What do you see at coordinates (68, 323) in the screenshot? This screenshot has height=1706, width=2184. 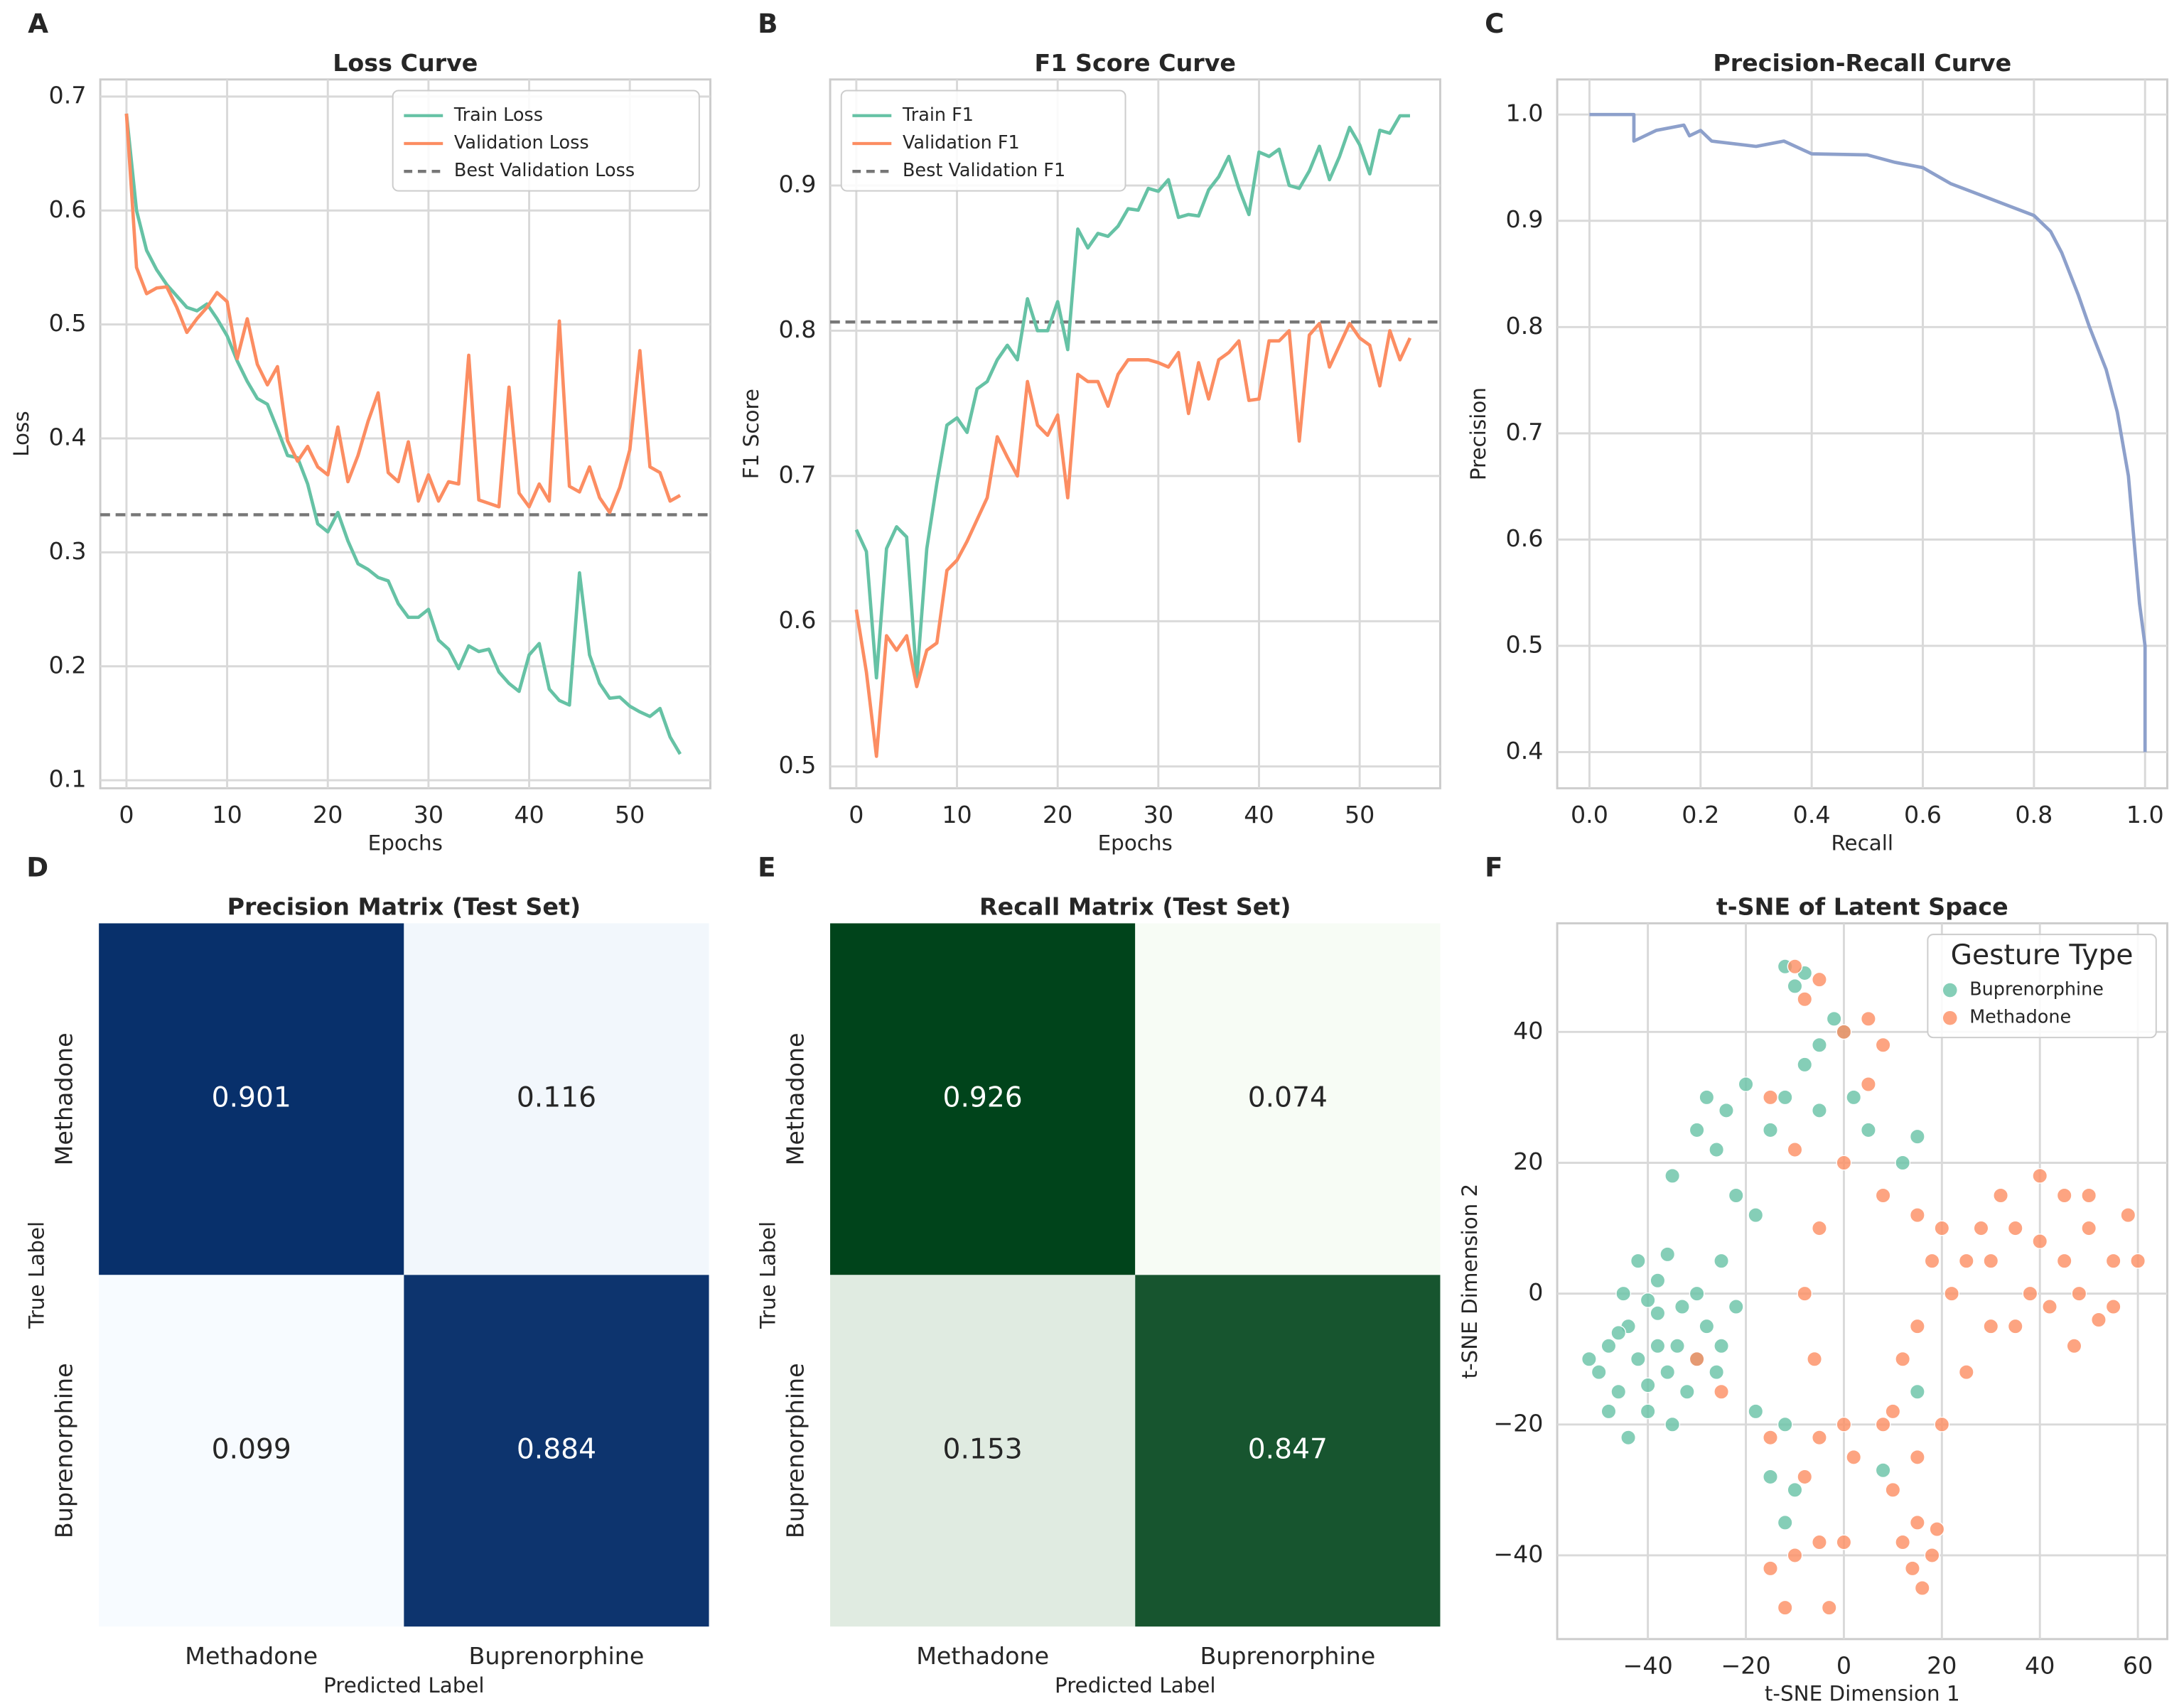 I see `y-tick-label: 0.5` at bounding box center [68, 323].